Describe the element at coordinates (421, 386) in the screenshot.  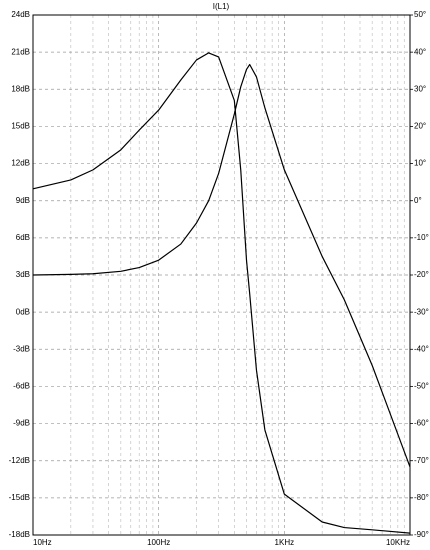
I see `y2-tick-label: -50°` at that location.